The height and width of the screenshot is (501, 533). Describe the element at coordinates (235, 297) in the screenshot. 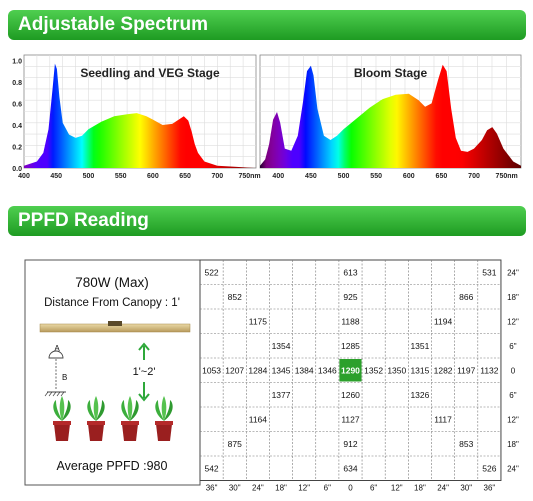

I see `ppfd-value: 852` at that location.